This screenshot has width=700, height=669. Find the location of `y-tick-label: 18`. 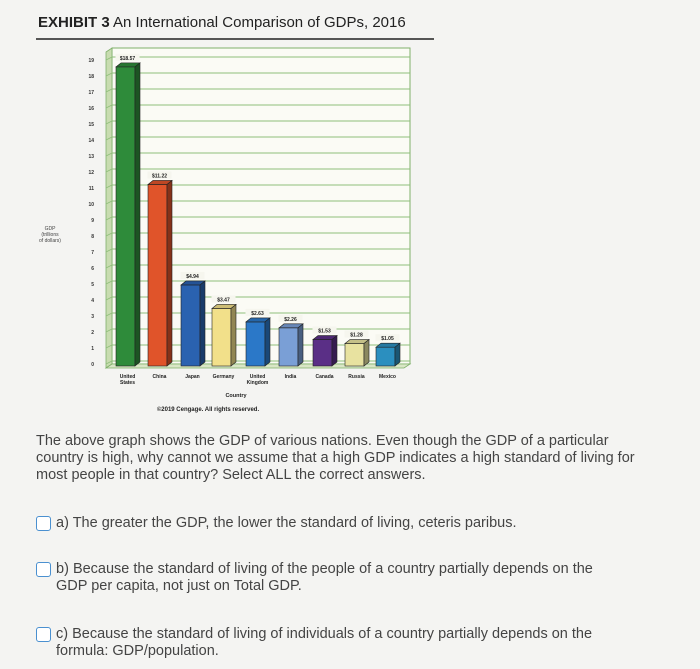

y-tick-label: 18 is located at coordinates (91, 77).